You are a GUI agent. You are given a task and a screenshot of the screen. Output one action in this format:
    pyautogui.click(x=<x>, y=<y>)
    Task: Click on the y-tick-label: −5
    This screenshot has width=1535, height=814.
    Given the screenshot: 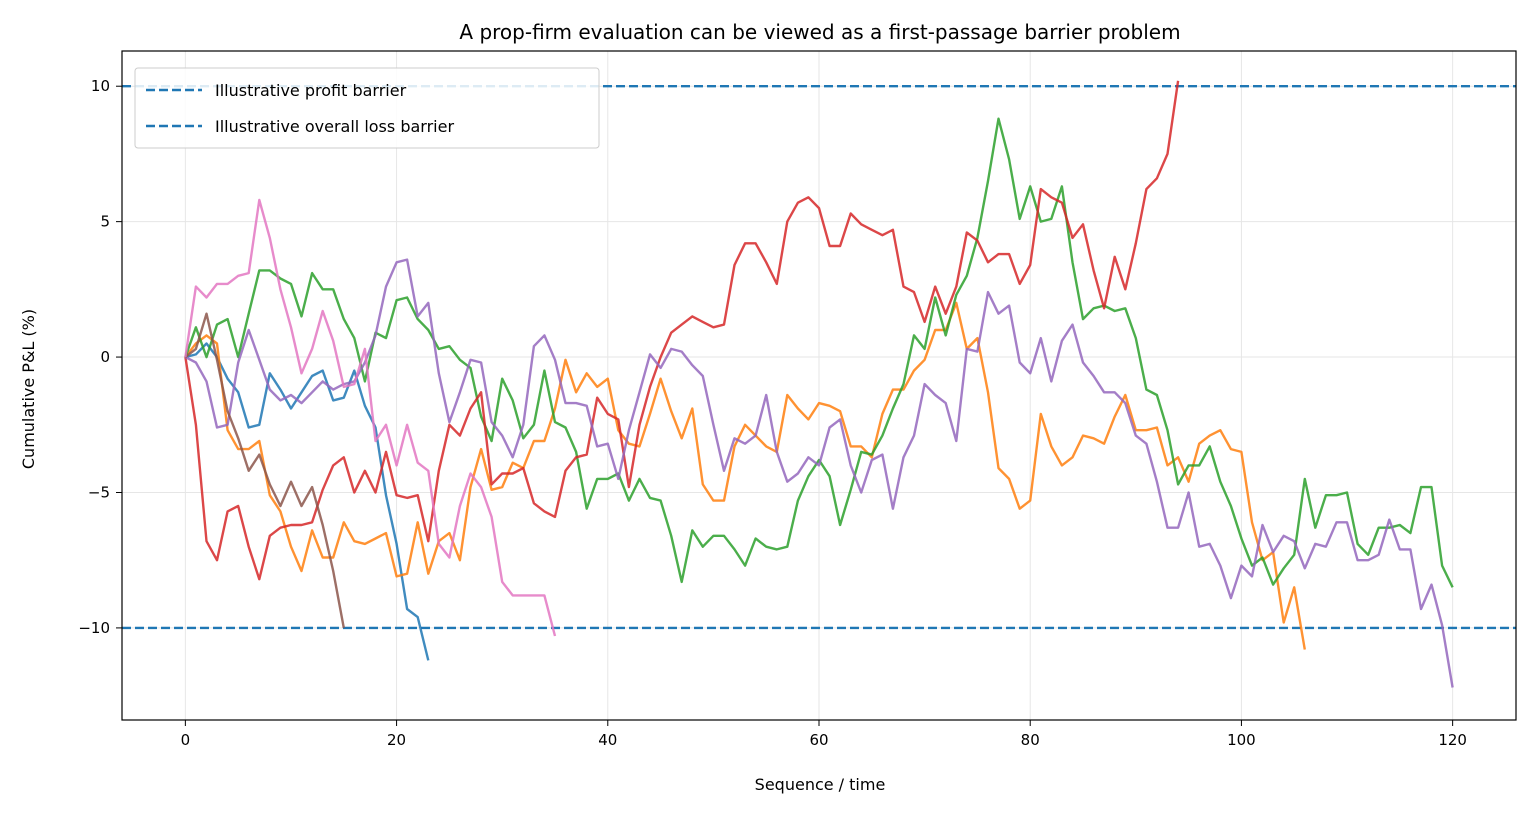 What is the action you would take?
    pyautogui.click(x=99, y=492)
    